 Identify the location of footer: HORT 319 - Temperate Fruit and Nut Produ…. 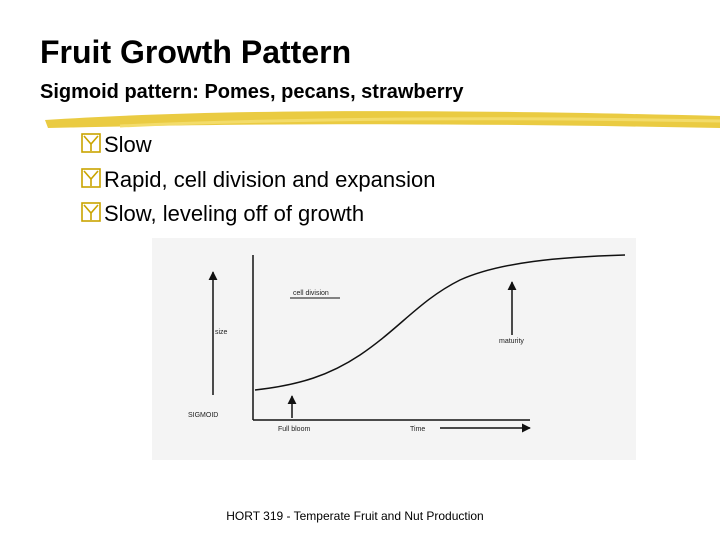
(354, 516).